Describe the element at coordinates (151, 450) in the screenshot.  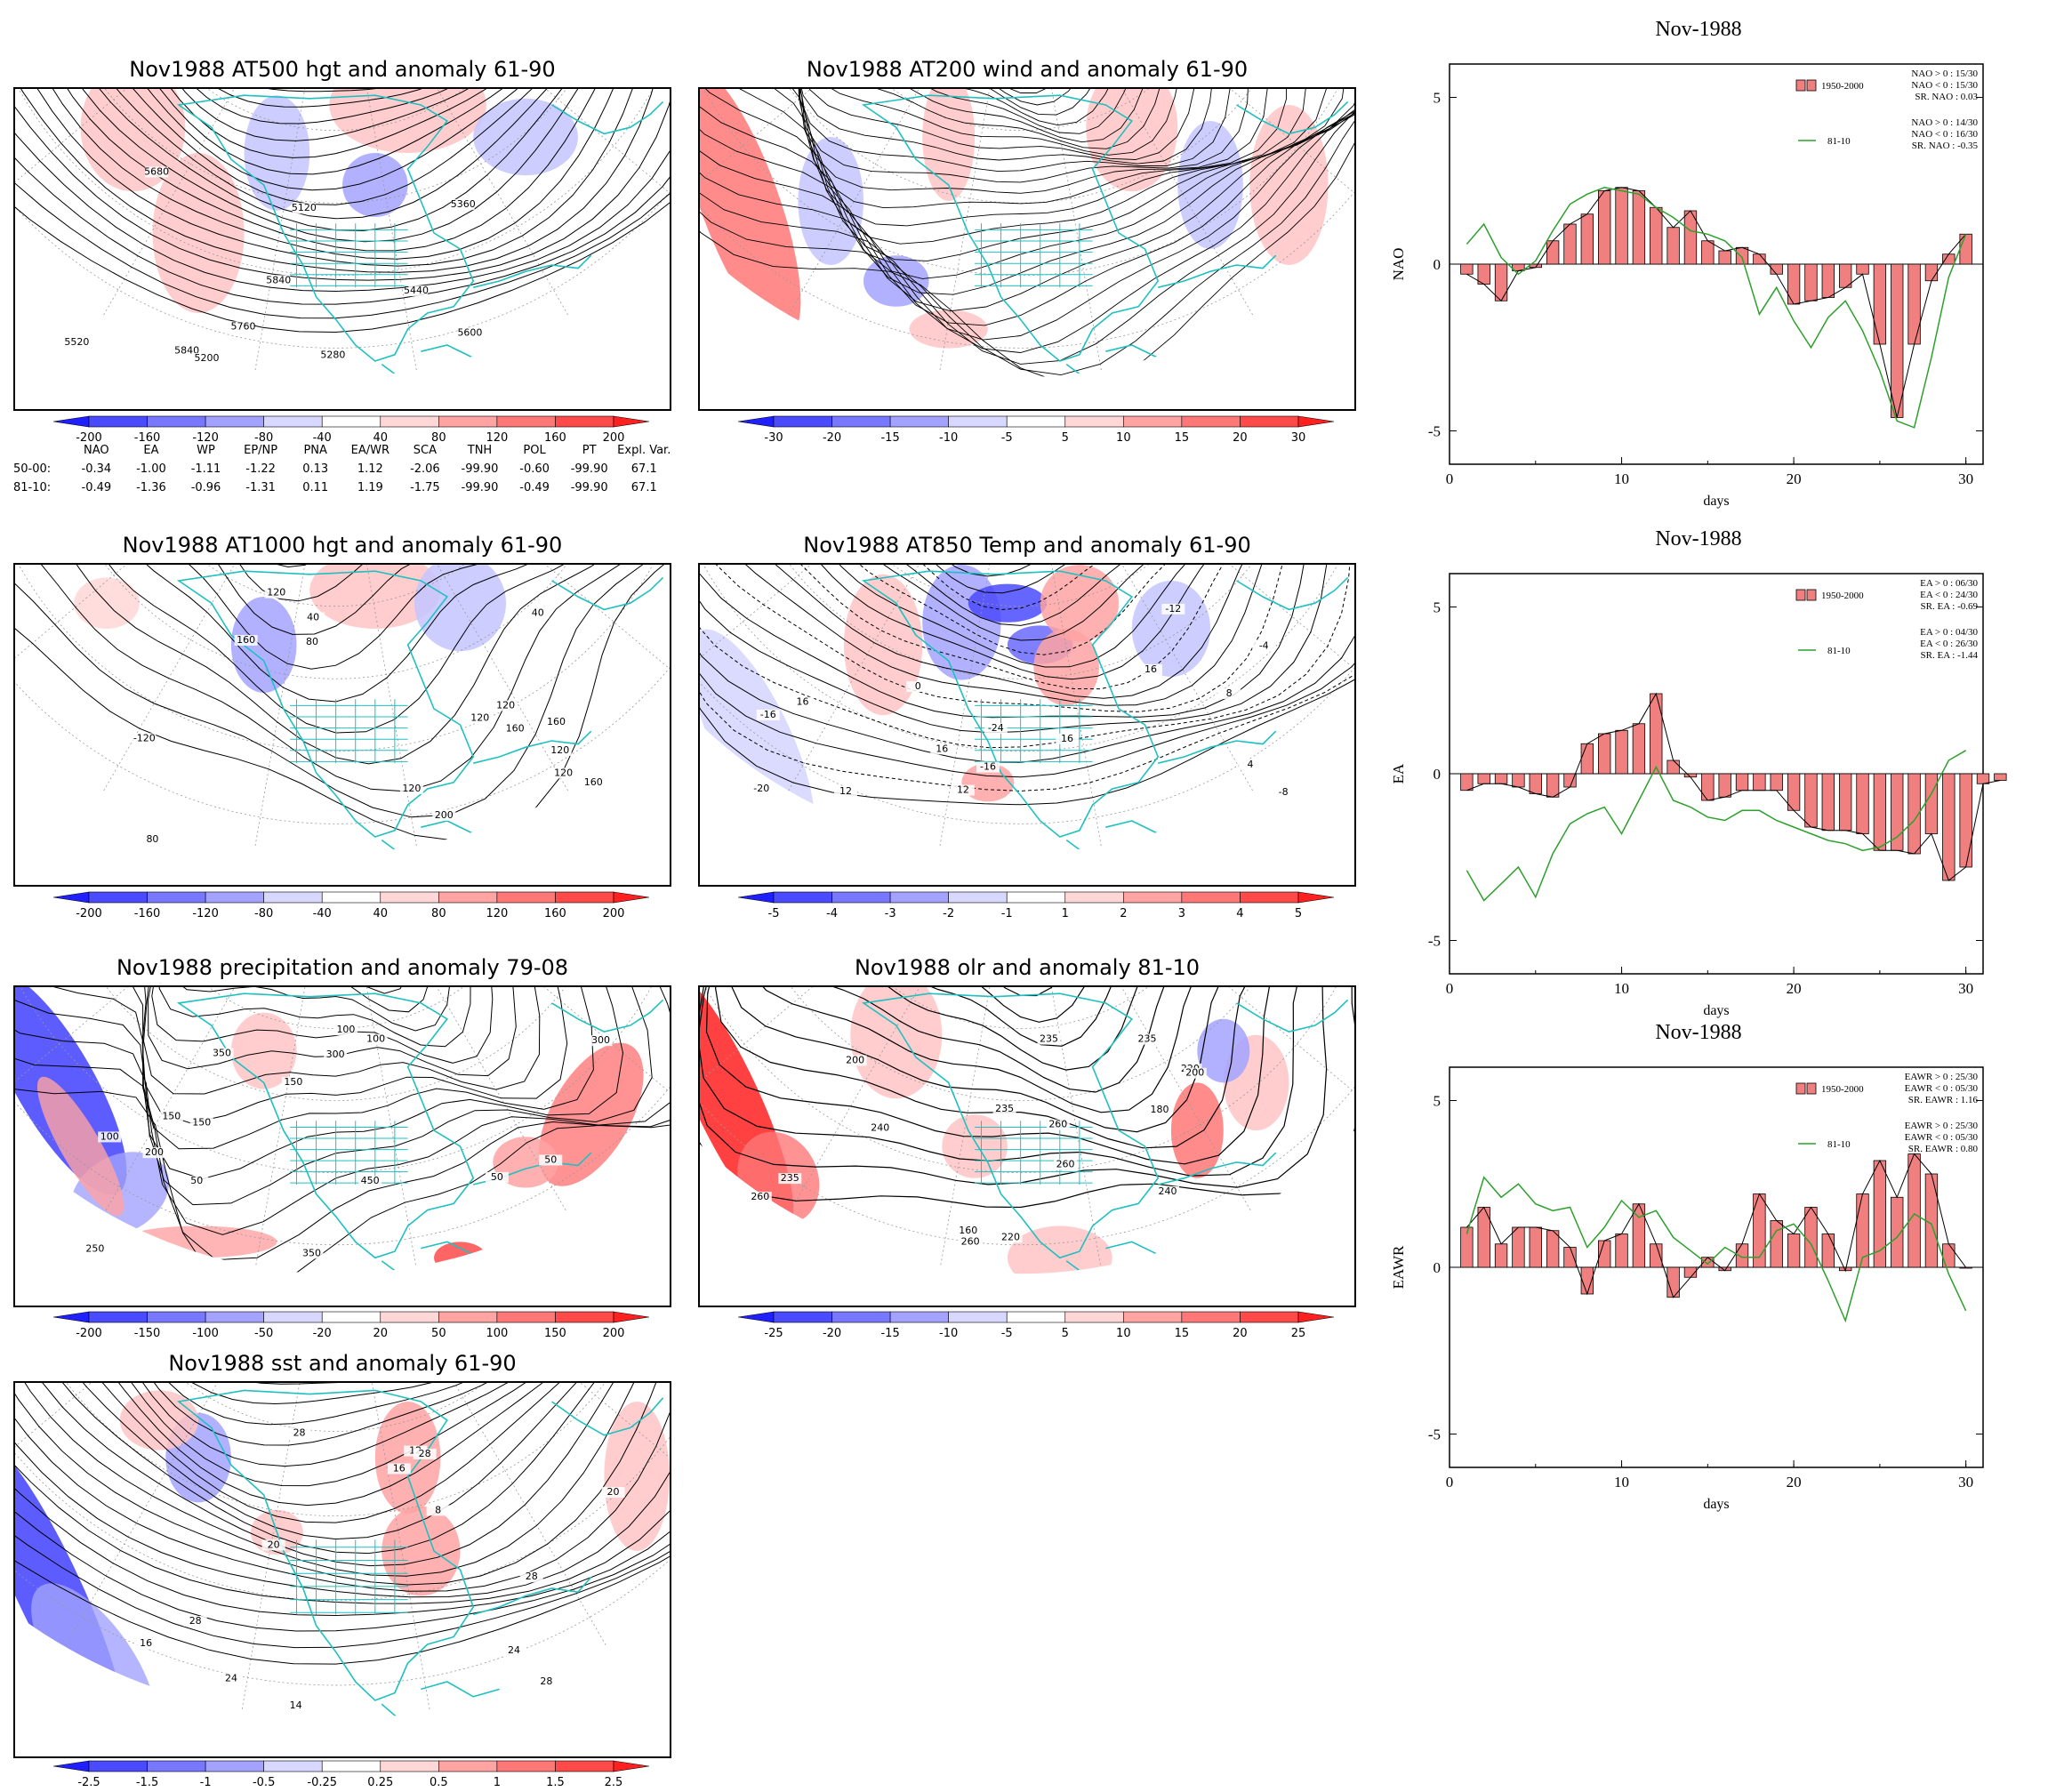
I see `index-header: EA` at that location.